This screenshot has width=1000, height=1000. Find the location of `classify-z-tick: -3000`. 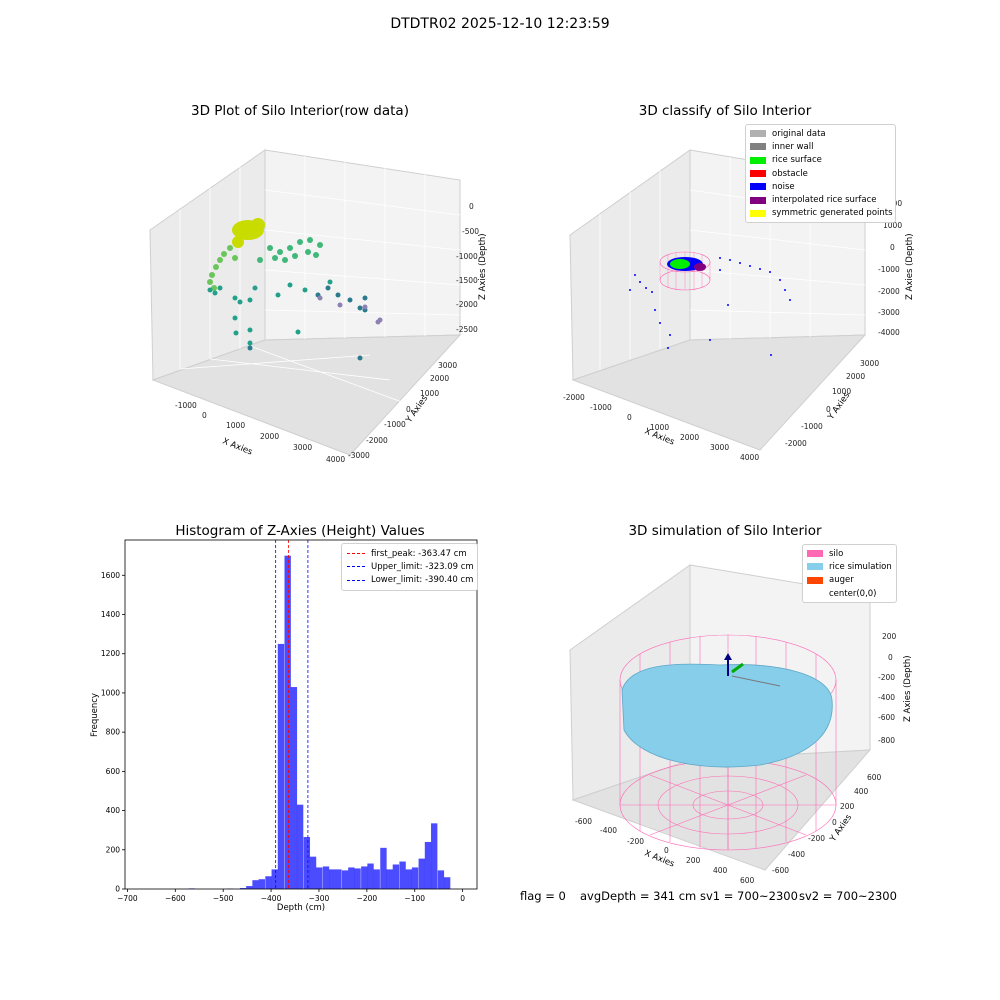

classify-z-tick: -3000 is located at coordinates (889, 312).